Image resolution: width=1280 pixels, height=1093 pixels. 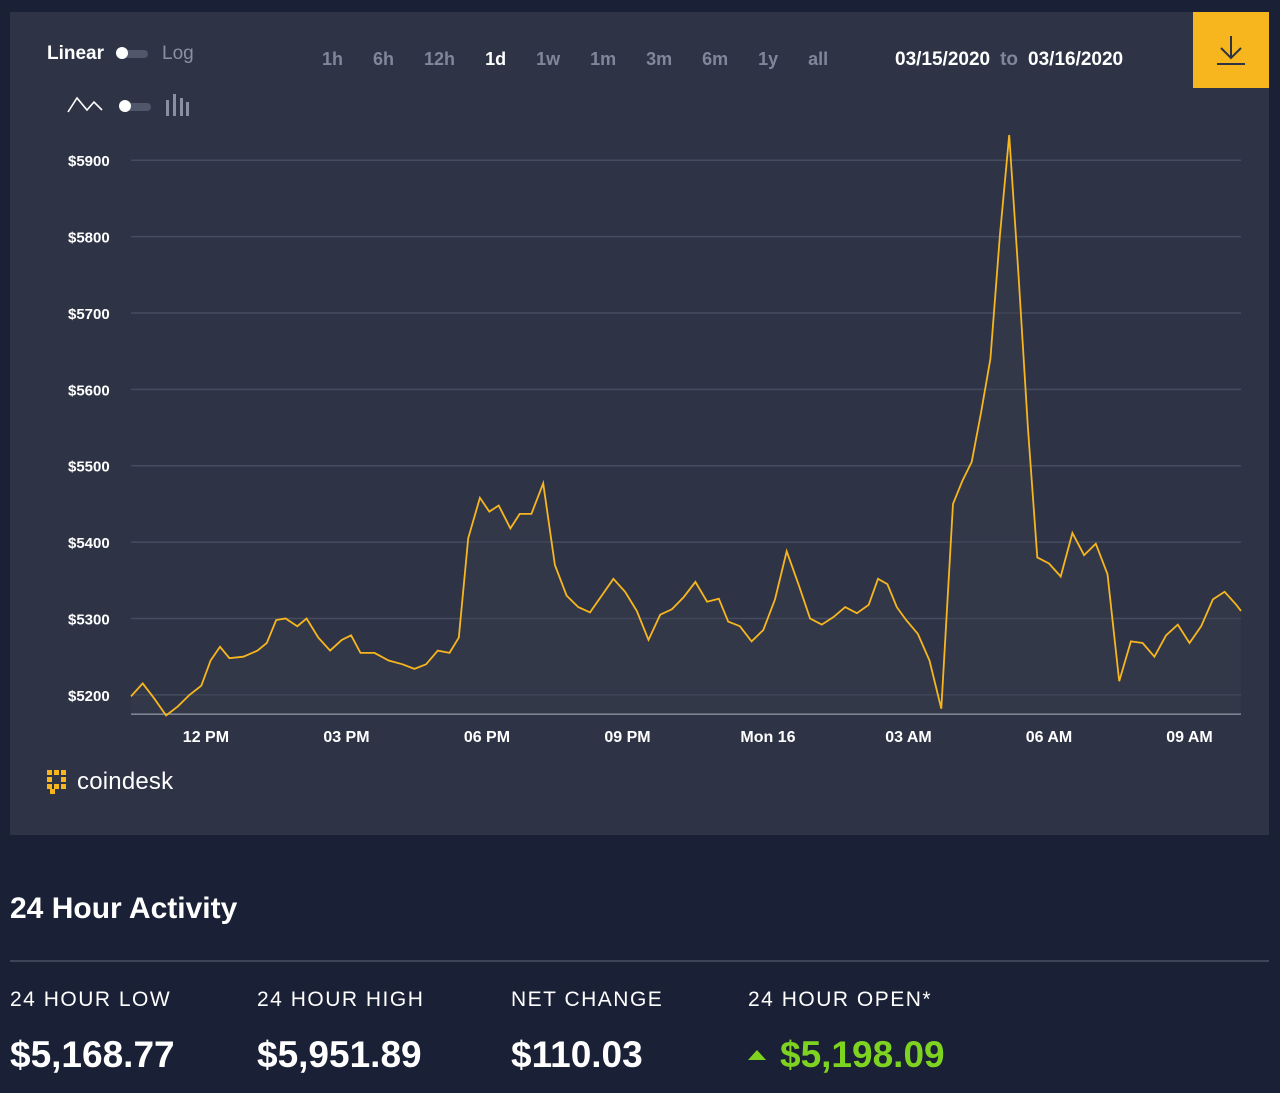 I want to click on download-button, so click(x=1231, y=50).